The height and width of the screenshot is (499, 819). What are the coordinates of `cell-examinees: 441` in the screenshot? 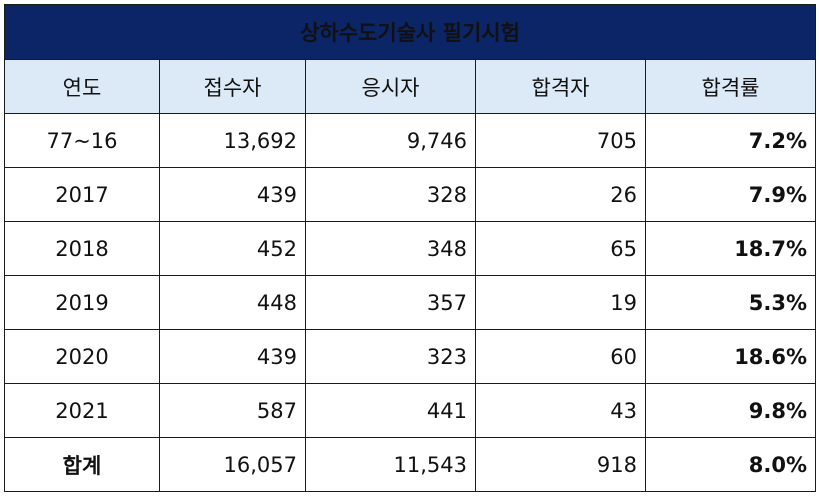 It's located at (390, 410).